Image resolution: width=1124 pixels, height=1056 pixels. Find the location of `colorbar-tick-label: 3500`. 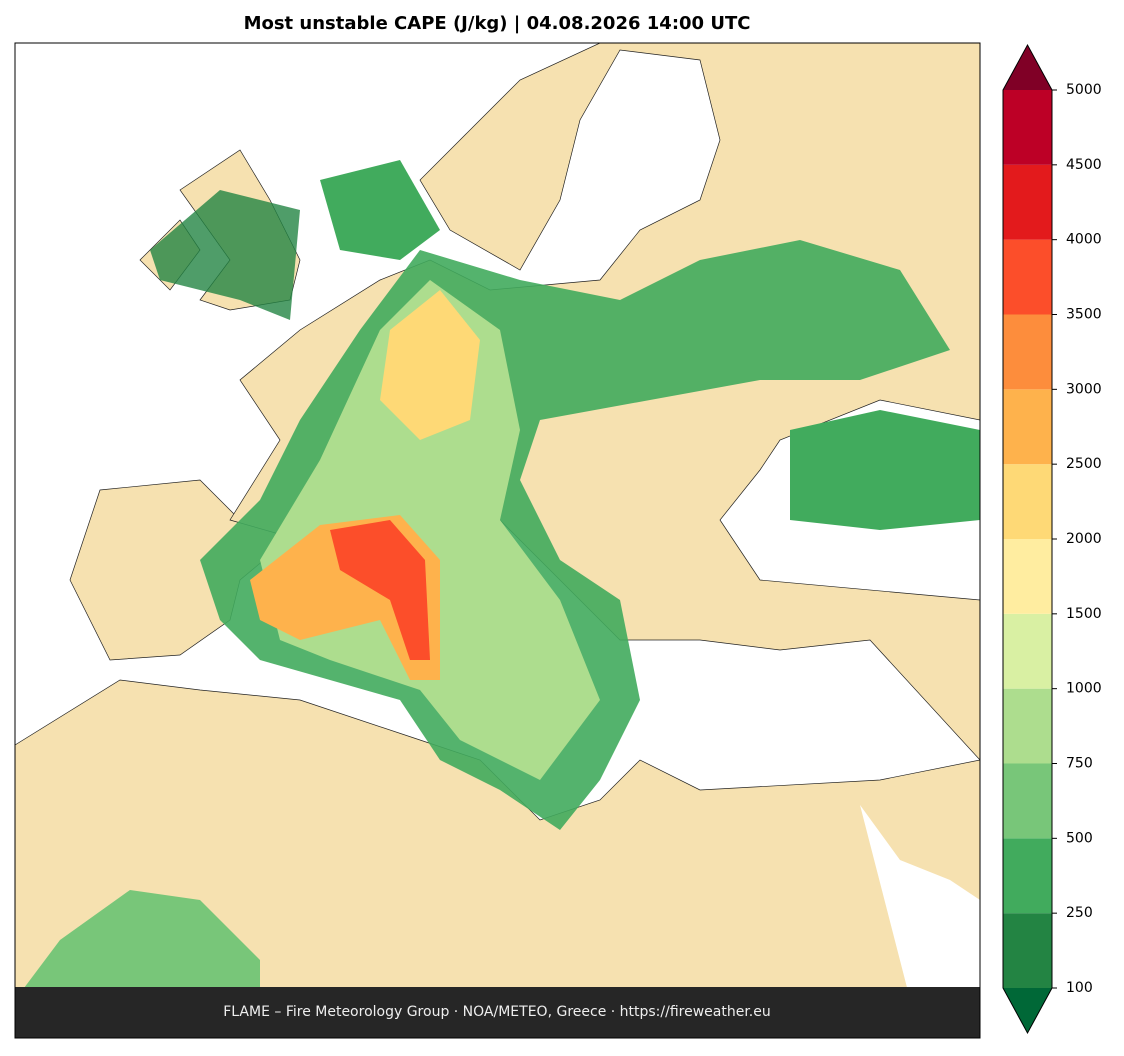

colorbar-tick-label: 3500 is located at coordinates (1084, 315).